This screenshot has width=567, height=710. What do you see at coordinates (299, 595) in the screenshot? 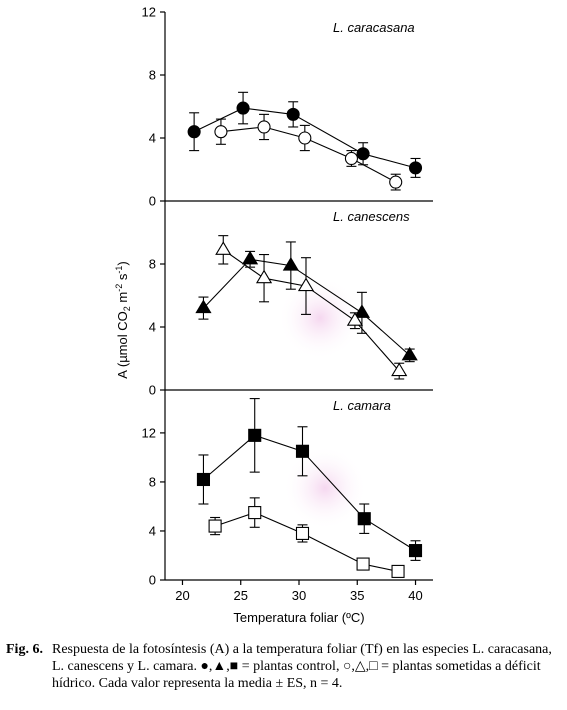
I see `x-tick-label: 30` at bounding box center [299, 595].